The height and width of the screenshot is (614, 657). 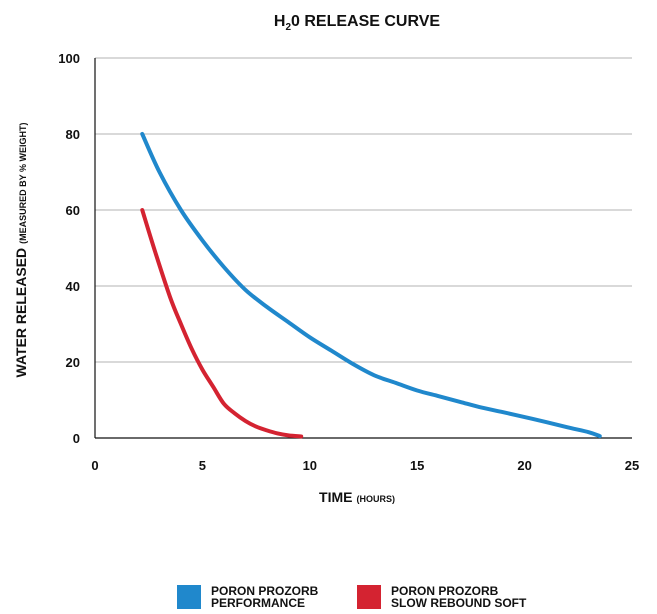 What do you see at coordinates (288, 27) in the screenshot?
I see `chart-title-subscript: 2` at bounding box center [288, 27].